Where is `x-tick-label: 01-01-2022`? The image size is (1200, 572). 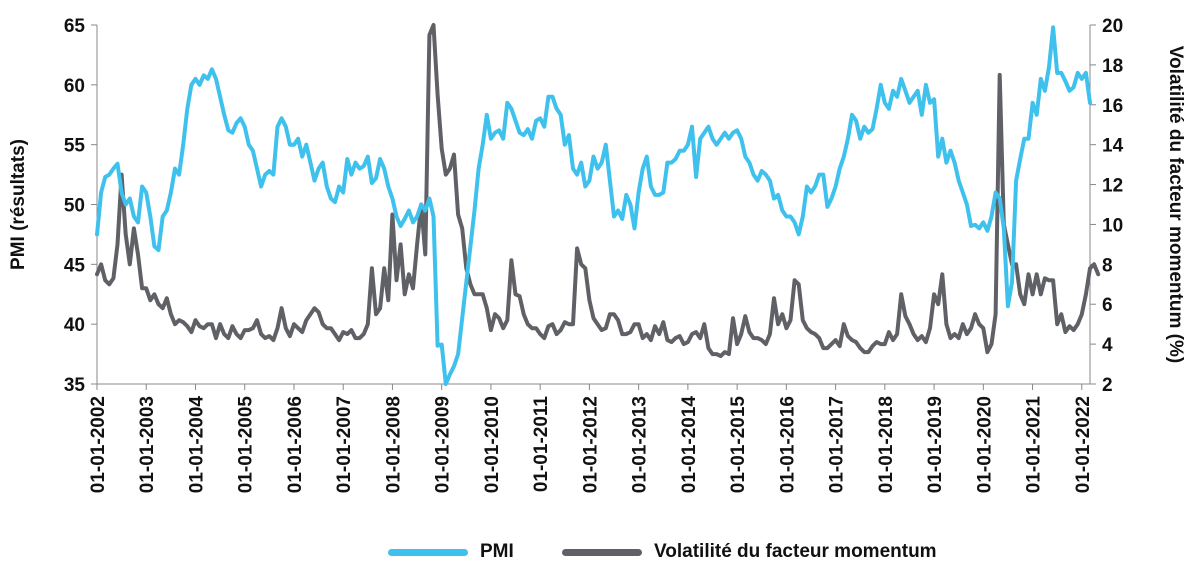
x-tick-label: 01-01-2022 is located at coordinates (1083, 444).